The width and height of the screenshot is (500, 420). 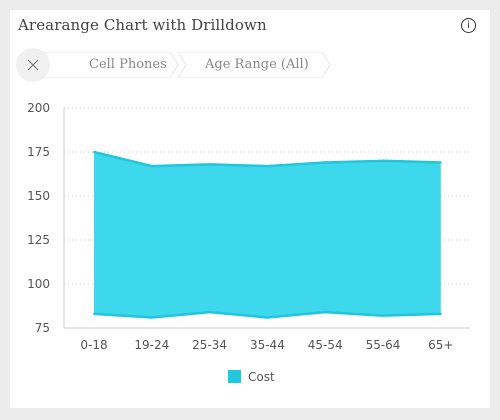 I want to click on y-tick-label: 100, so click(x=38, y=284).